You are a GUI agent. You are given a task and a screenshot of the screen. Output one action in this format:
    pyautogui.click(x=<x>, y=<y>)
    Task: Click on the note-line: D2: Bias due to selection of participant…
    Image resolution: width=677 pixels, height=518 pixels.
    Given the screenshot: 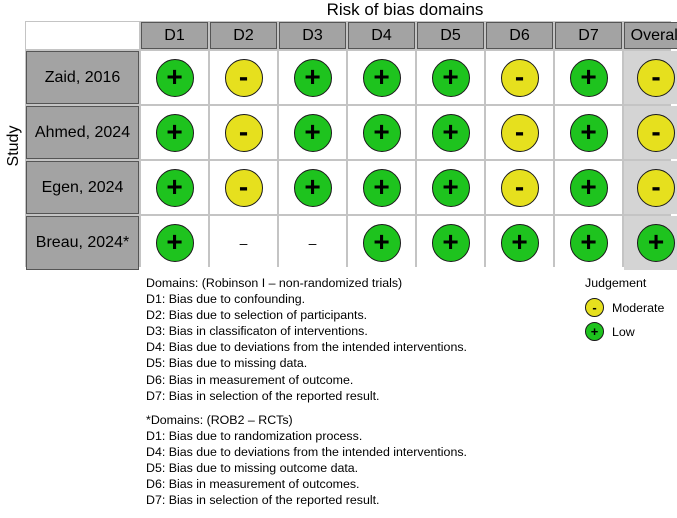 What is the action you would take?
    pyautogui.click(x=257, y=315)
    